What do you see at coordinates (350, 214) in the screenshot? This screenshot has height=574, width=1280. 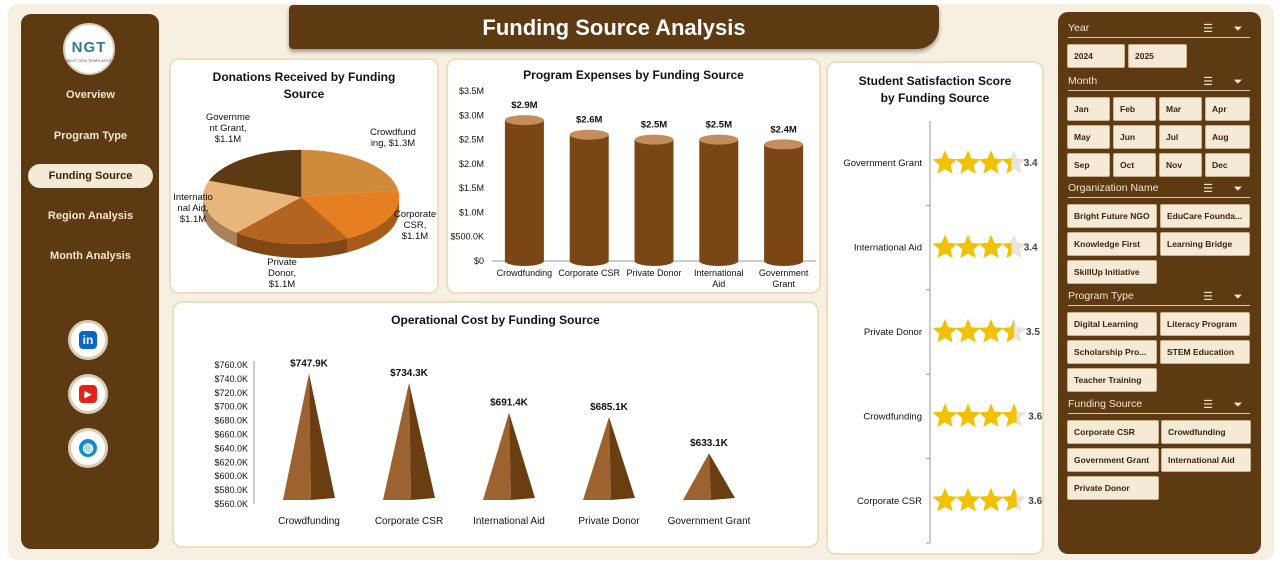 I see `pie-slice-corporate-csr` at bounding box center [350, 214].